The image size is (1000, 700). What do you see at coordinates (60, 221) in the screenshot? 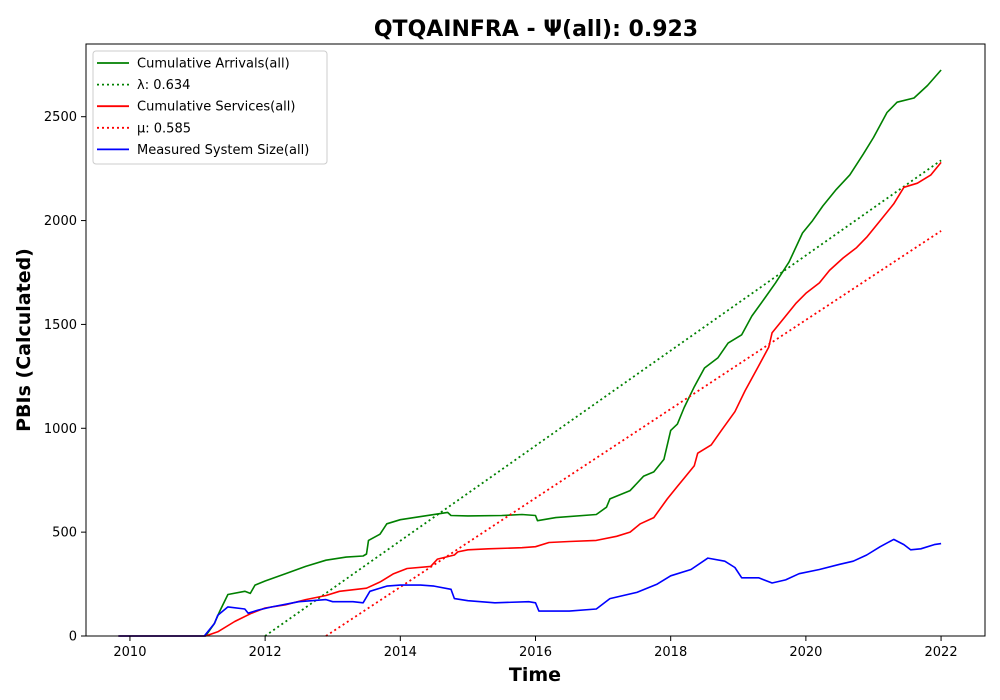
I see `y-tick-label: 2000` at bounding box center [60, 221].